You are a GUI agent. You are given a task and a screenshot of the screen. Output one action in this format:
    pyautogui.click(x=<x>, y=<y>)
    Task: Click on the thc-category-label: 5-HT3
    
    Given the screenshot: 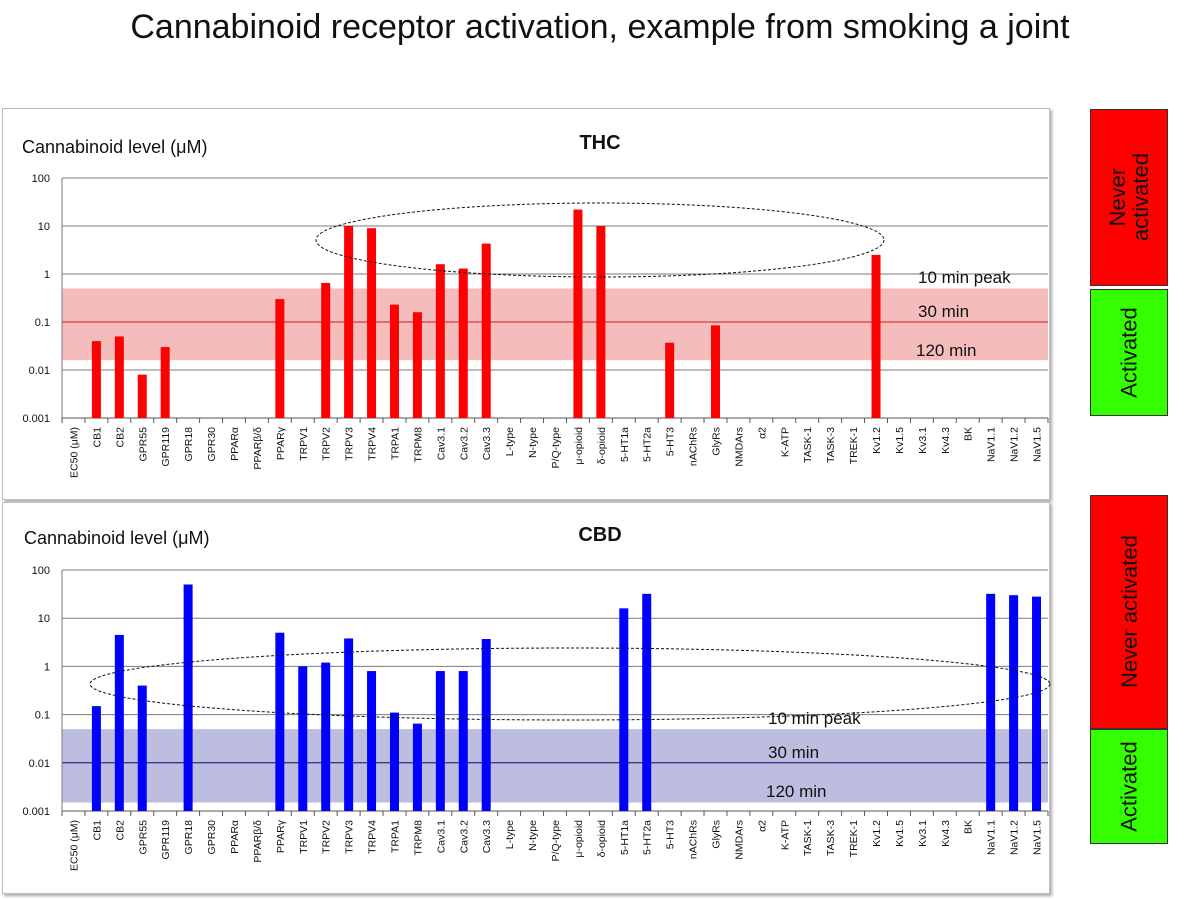 What is the action you would take?
    pyautogui.click(x=671, y=441)
    